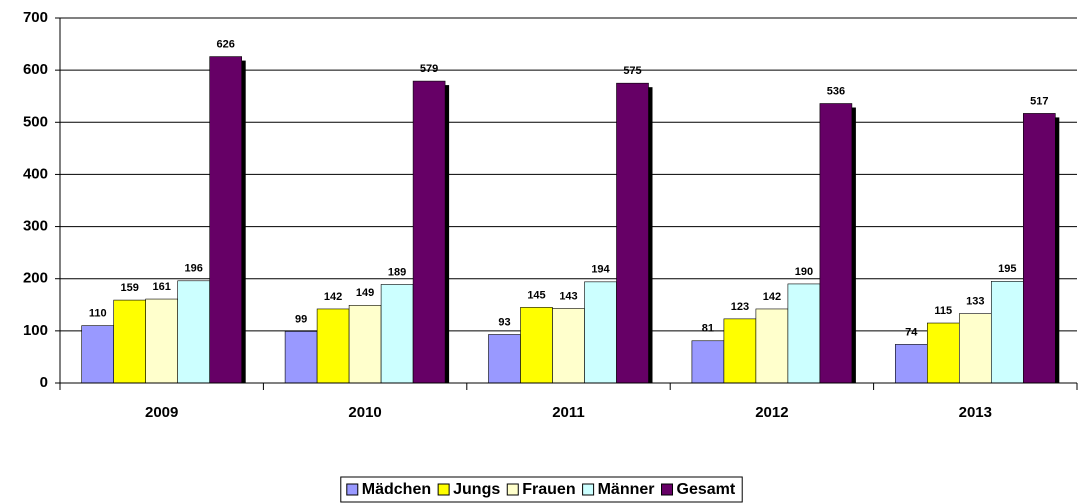 The height and width of the screenshot is (503, 1081). What do you see at coordinates (365, 293) in the screenshot?
I see `data-label: 149` at bounding box center [365, 293].